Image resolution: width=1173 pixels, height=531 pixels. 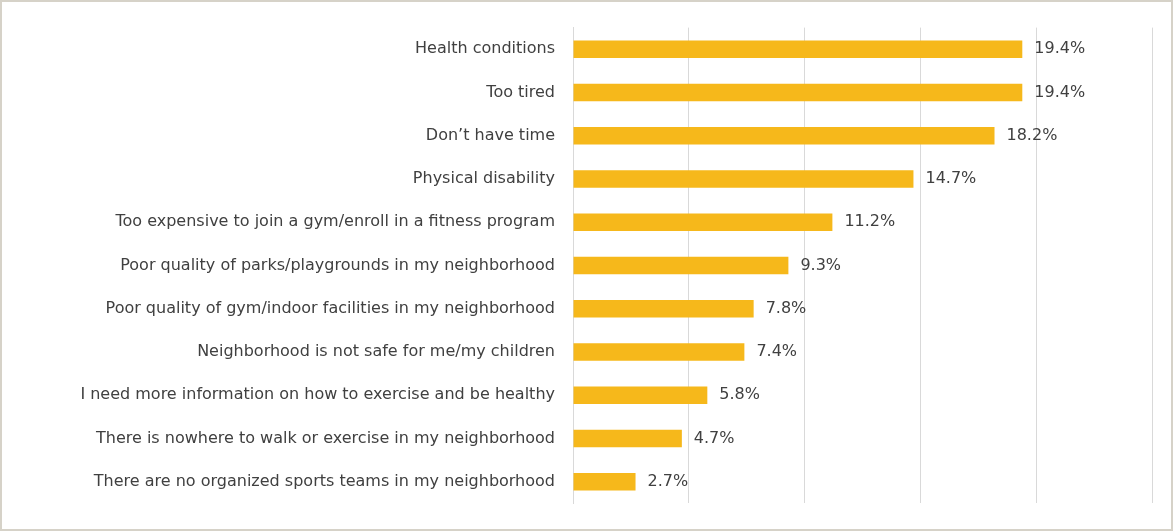 I want to click on data-label: 4.7%, so click(x=714, y=437).